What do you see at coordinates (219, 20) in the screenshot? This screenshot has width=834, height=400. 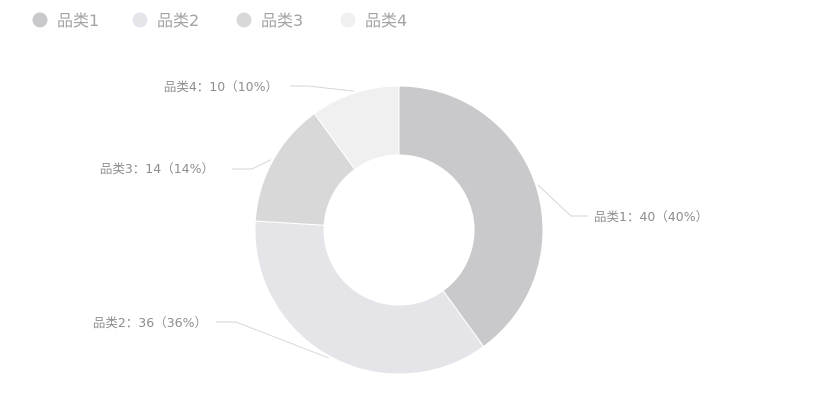 I see `chart-legend: 品类1 品类2 品类3 品类4` at bounding box center [219, 20].